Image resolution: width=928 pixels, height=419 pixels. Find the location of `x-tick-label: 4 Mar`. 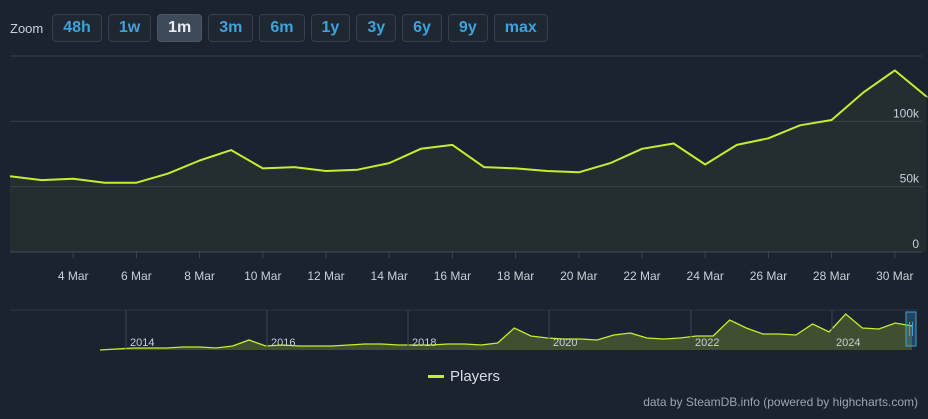

x-tick-label: 4 Mar is located at coordinates (73, 276).